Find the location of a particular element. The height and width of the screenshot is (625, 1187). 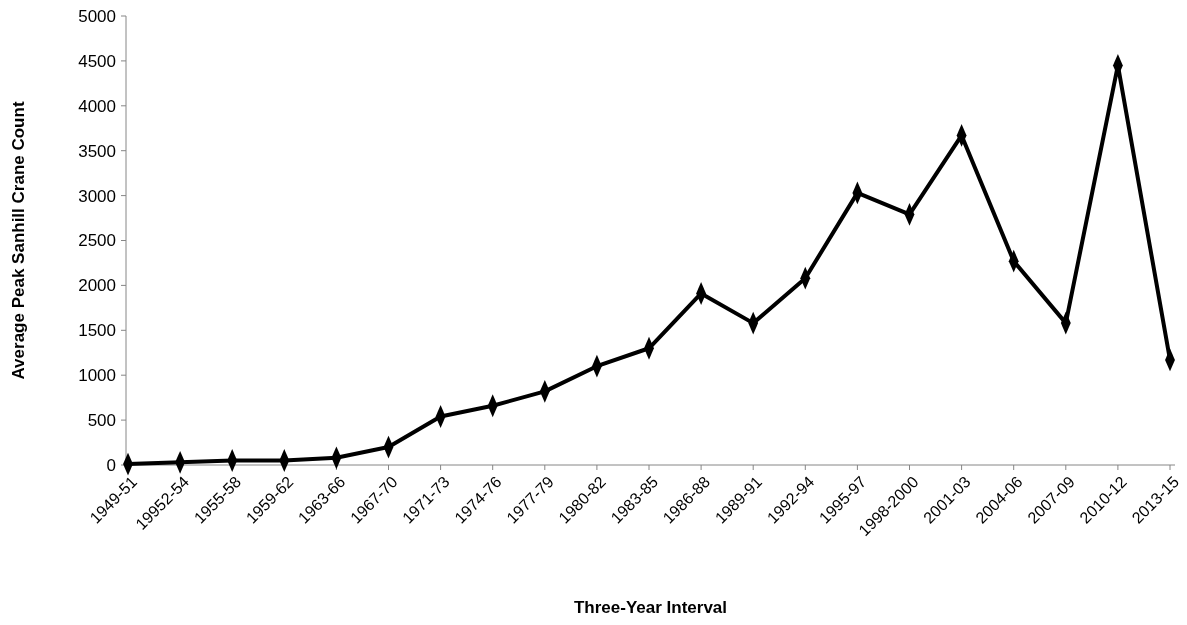

y-tick-label: 4500 is located at coordinates (97, 61).